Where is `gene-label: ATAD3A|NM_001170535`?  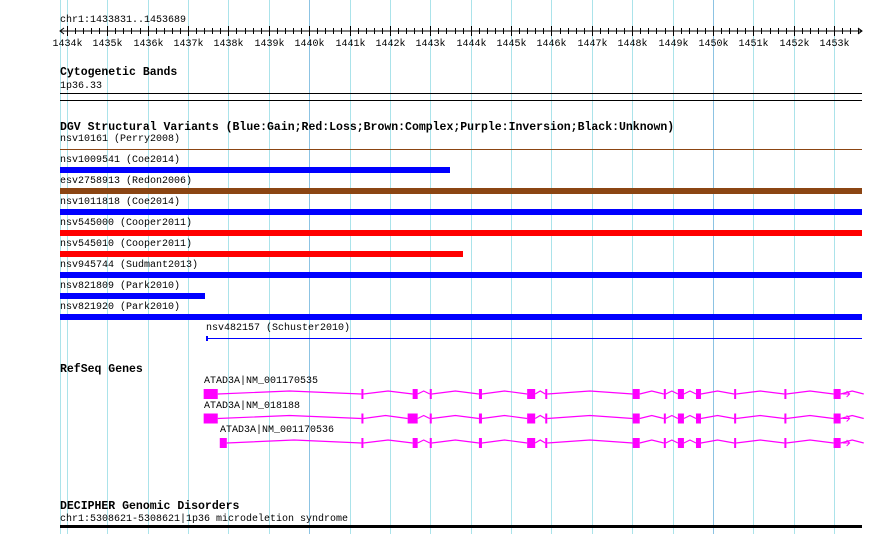
gene-label: ATAD3A|NM_001170535 is located at coordinates (261, 381).